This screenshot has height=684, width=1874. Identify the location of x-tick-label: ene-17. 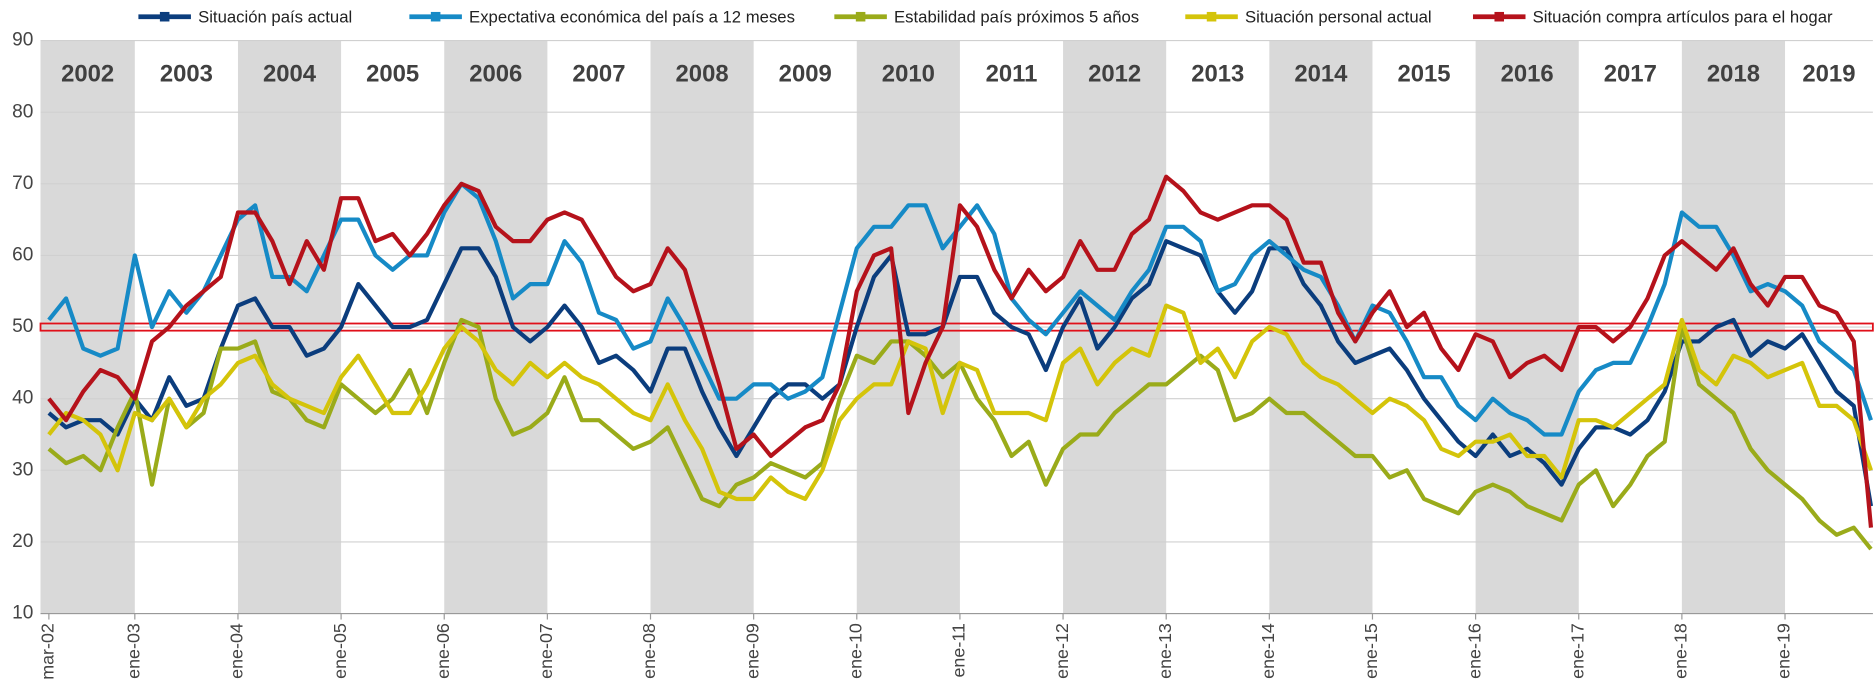
(1577, 651).